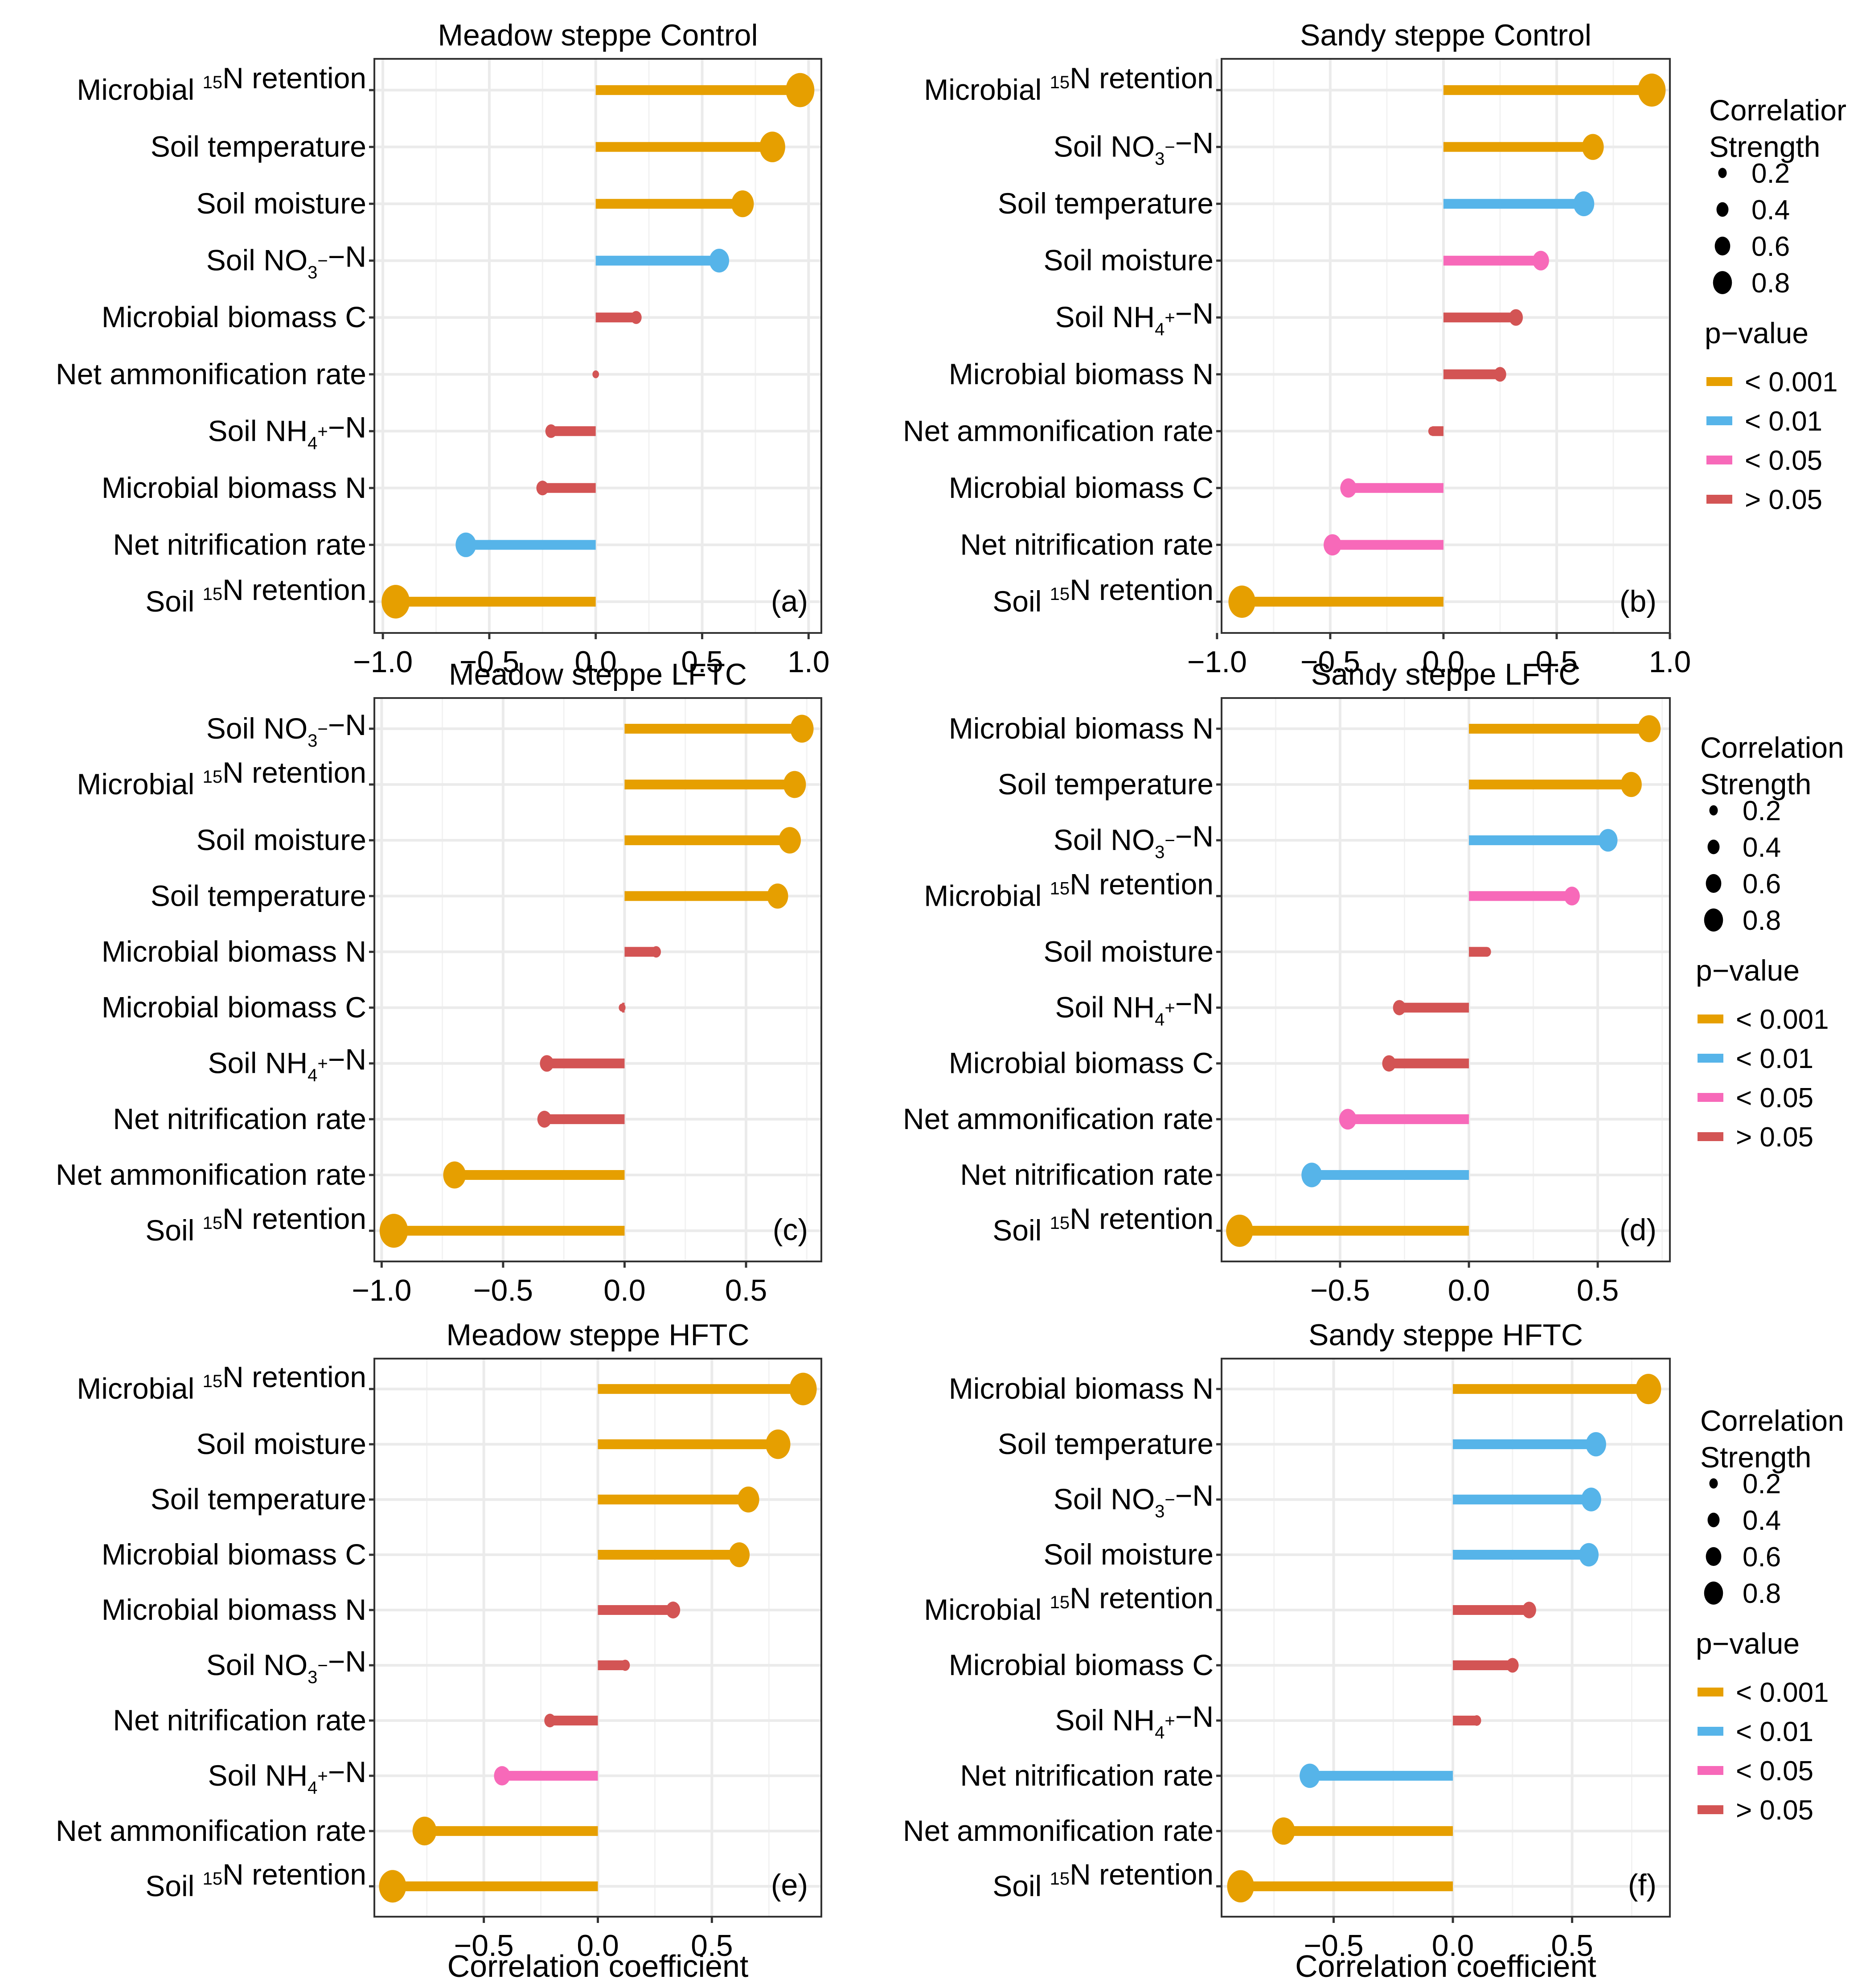  What do you see at coordinates (1762, 847) in the screenshot?
I see `legend-size-label: 0.4` at bounding box center [1762, 847].